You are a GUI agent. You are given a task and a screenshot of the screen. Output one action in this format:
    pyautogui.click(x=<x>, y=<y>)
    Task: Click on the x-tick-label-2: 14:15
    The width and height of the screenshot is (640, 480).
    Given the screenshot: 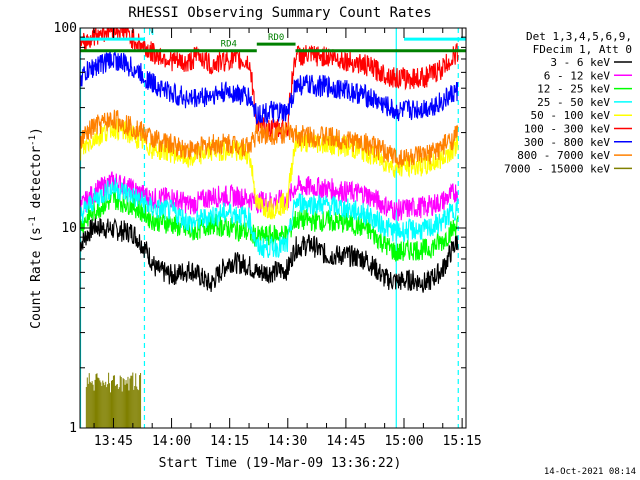 What is the action you would take?
    pyautogui.click(x=229, y=441)
    